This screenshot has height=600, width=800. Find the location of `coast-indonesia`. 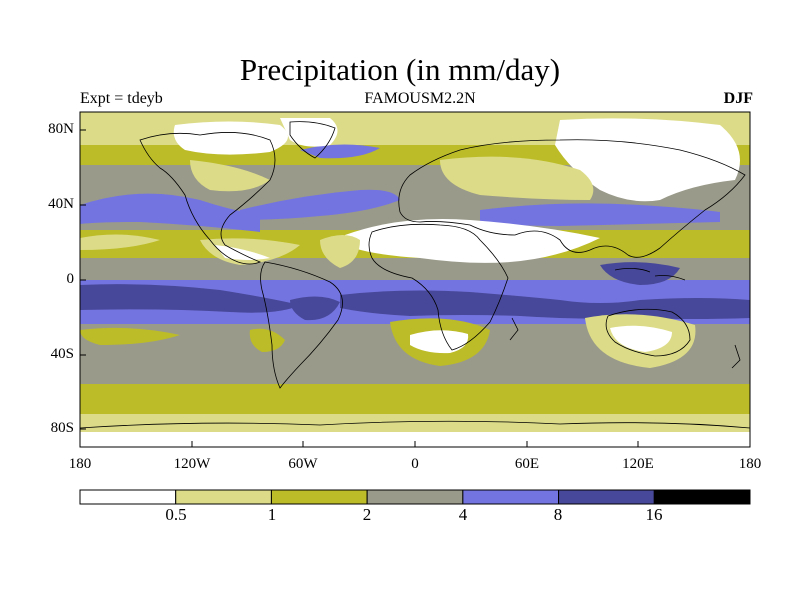

coast-indonesia is located at coordinates (650, 274).